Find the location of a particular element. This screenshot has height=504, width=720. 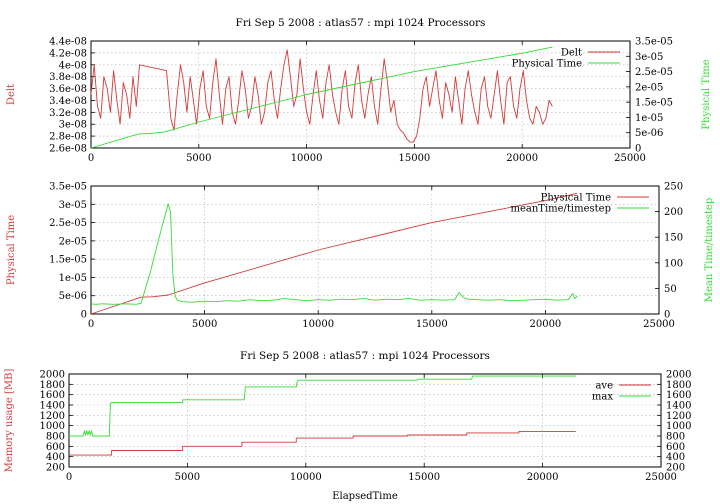

y2-tick-label: 1800 is located at coordinates (678, 385).